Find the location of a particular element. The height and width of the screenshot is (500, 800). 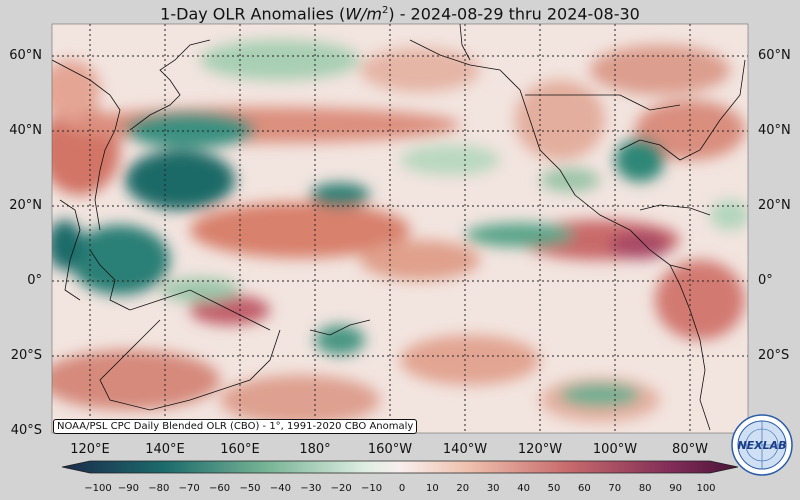

colorbar-tick-label: 80 is located at coordinates (645, 488).